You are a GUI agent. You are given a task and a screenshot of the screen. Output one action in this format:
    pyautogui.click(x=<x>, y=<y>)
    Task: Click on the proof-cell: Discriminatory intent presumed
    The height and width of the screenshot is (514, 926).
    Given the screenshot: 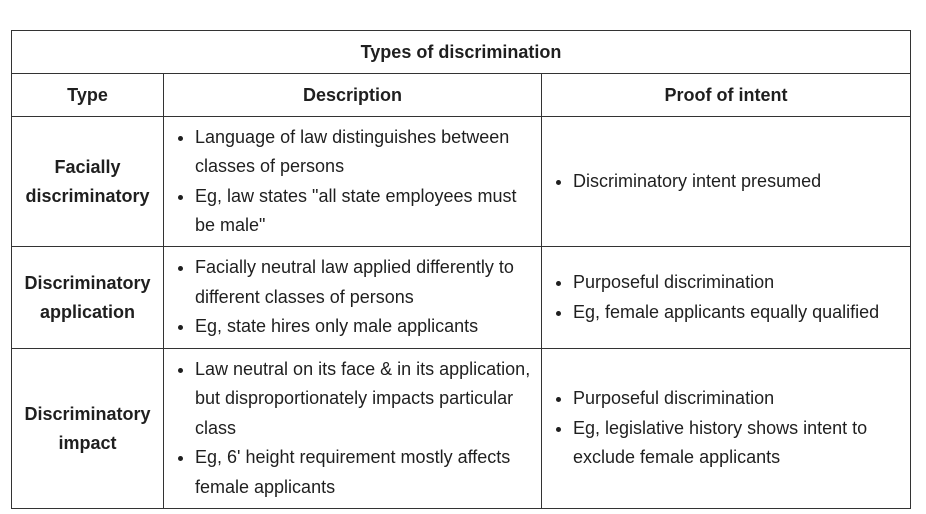 What is the action you would take?
    pyautogui.click(x=726, y=181)
    